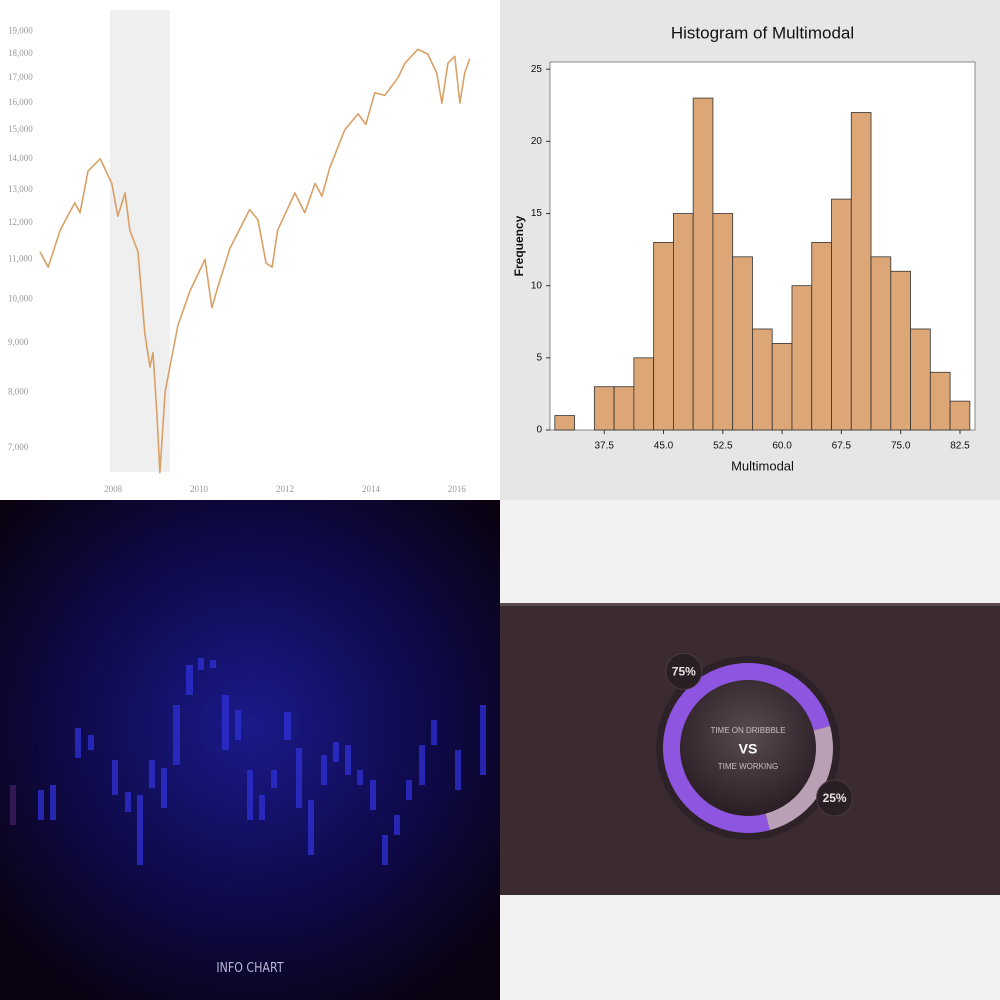 This screenshot has height=1000, width=1000. What do you see at coordinates (199, 489) in the screenshot?
I see `x-tick-label: 2010` at bounding box center [199, 489].